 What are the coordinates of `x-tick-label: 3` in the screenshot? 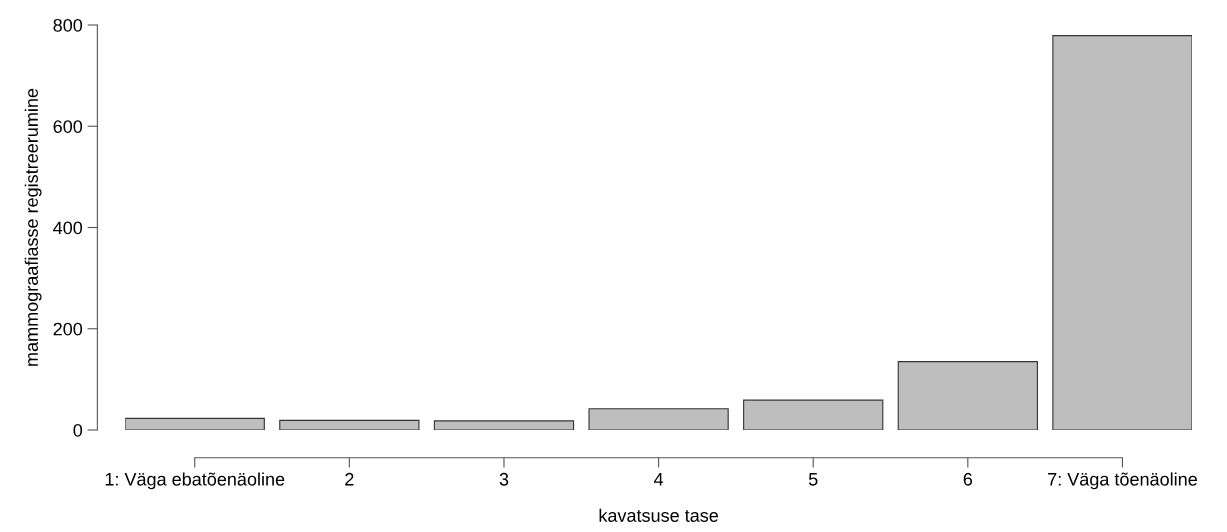 It's located at (504, 479).